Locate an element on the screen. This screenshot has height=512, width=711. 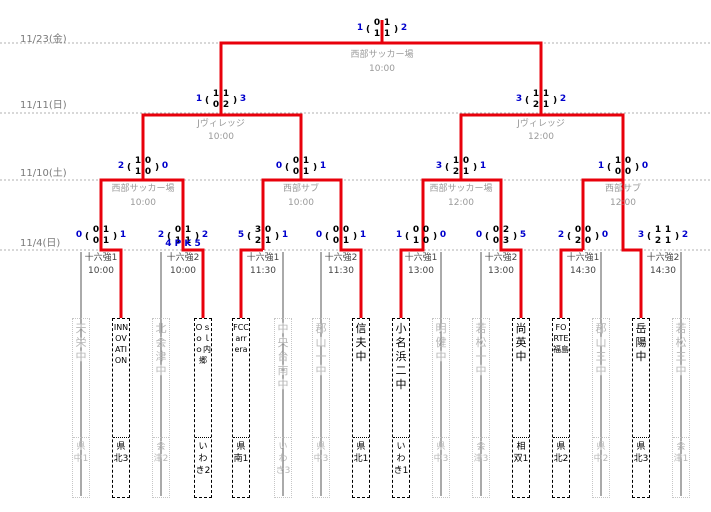
team-15-league: 県北3 is located at coordinates (641, 451).